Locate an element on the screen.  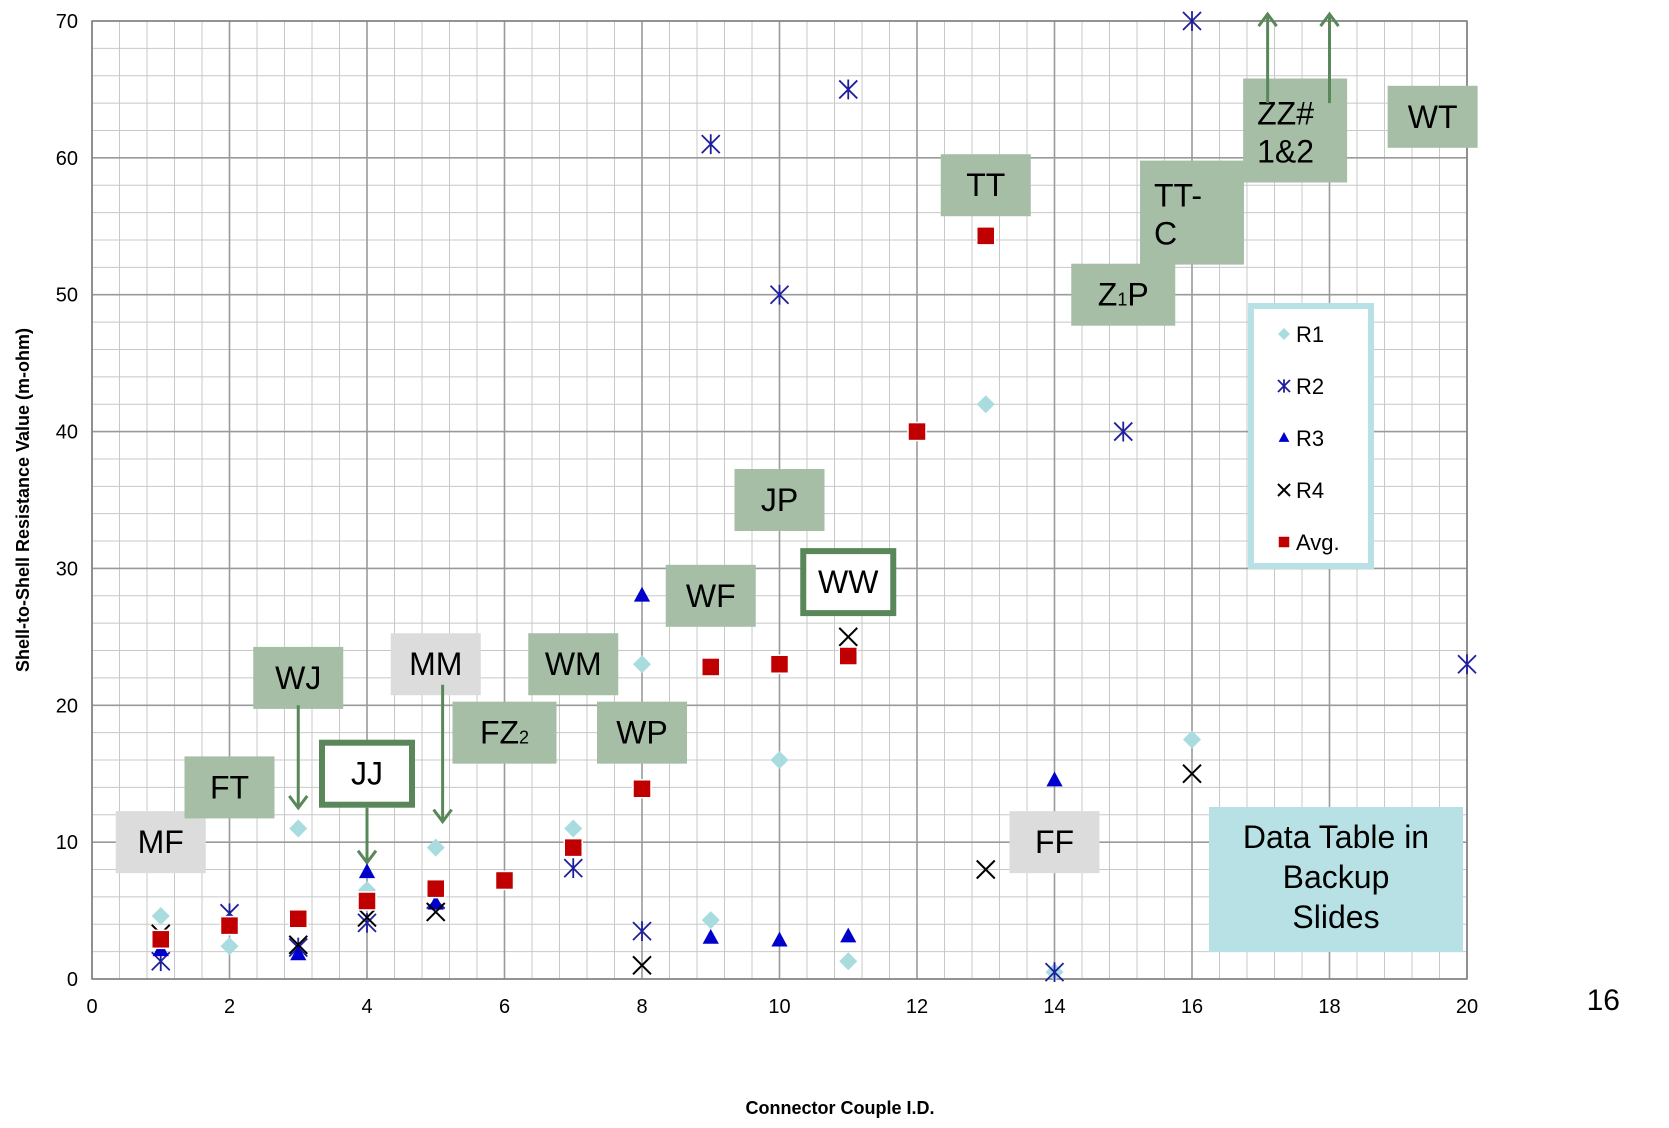
annotation-ww: WW is located at coordinates (848, 582).